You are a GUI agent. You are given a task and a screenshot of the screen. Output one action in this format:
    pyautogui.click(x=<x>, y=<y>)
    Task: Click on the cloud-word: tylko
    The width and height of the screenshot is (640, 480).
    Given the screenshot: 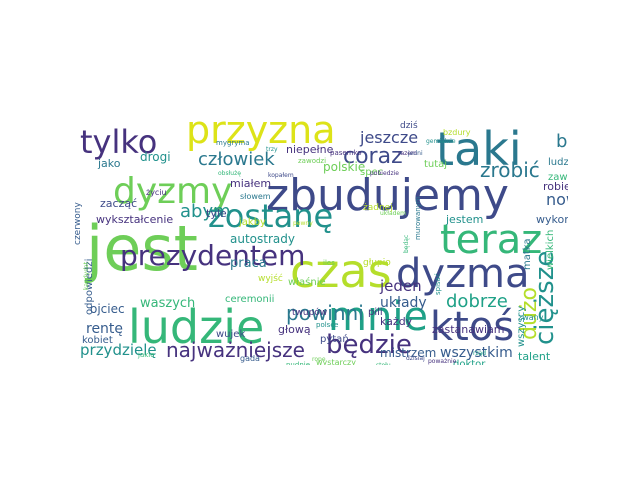 What is the action you would take?
    pyautogui.click(x=118, y=142)
    